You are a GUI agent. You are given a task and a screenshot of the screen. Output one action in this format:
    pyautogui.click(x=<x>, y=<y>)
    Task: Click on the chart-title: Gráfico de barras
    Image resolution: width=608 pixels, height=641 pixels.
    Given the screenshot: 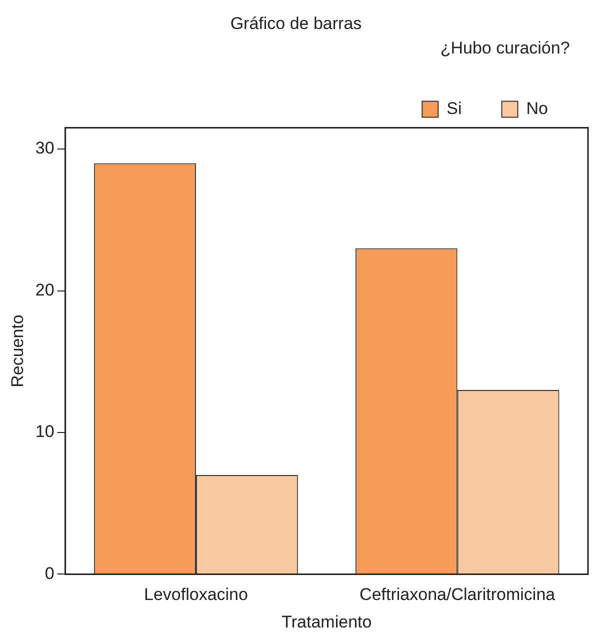 What is the action you would take?
    pyautogui.click(x=296, y=23)
    